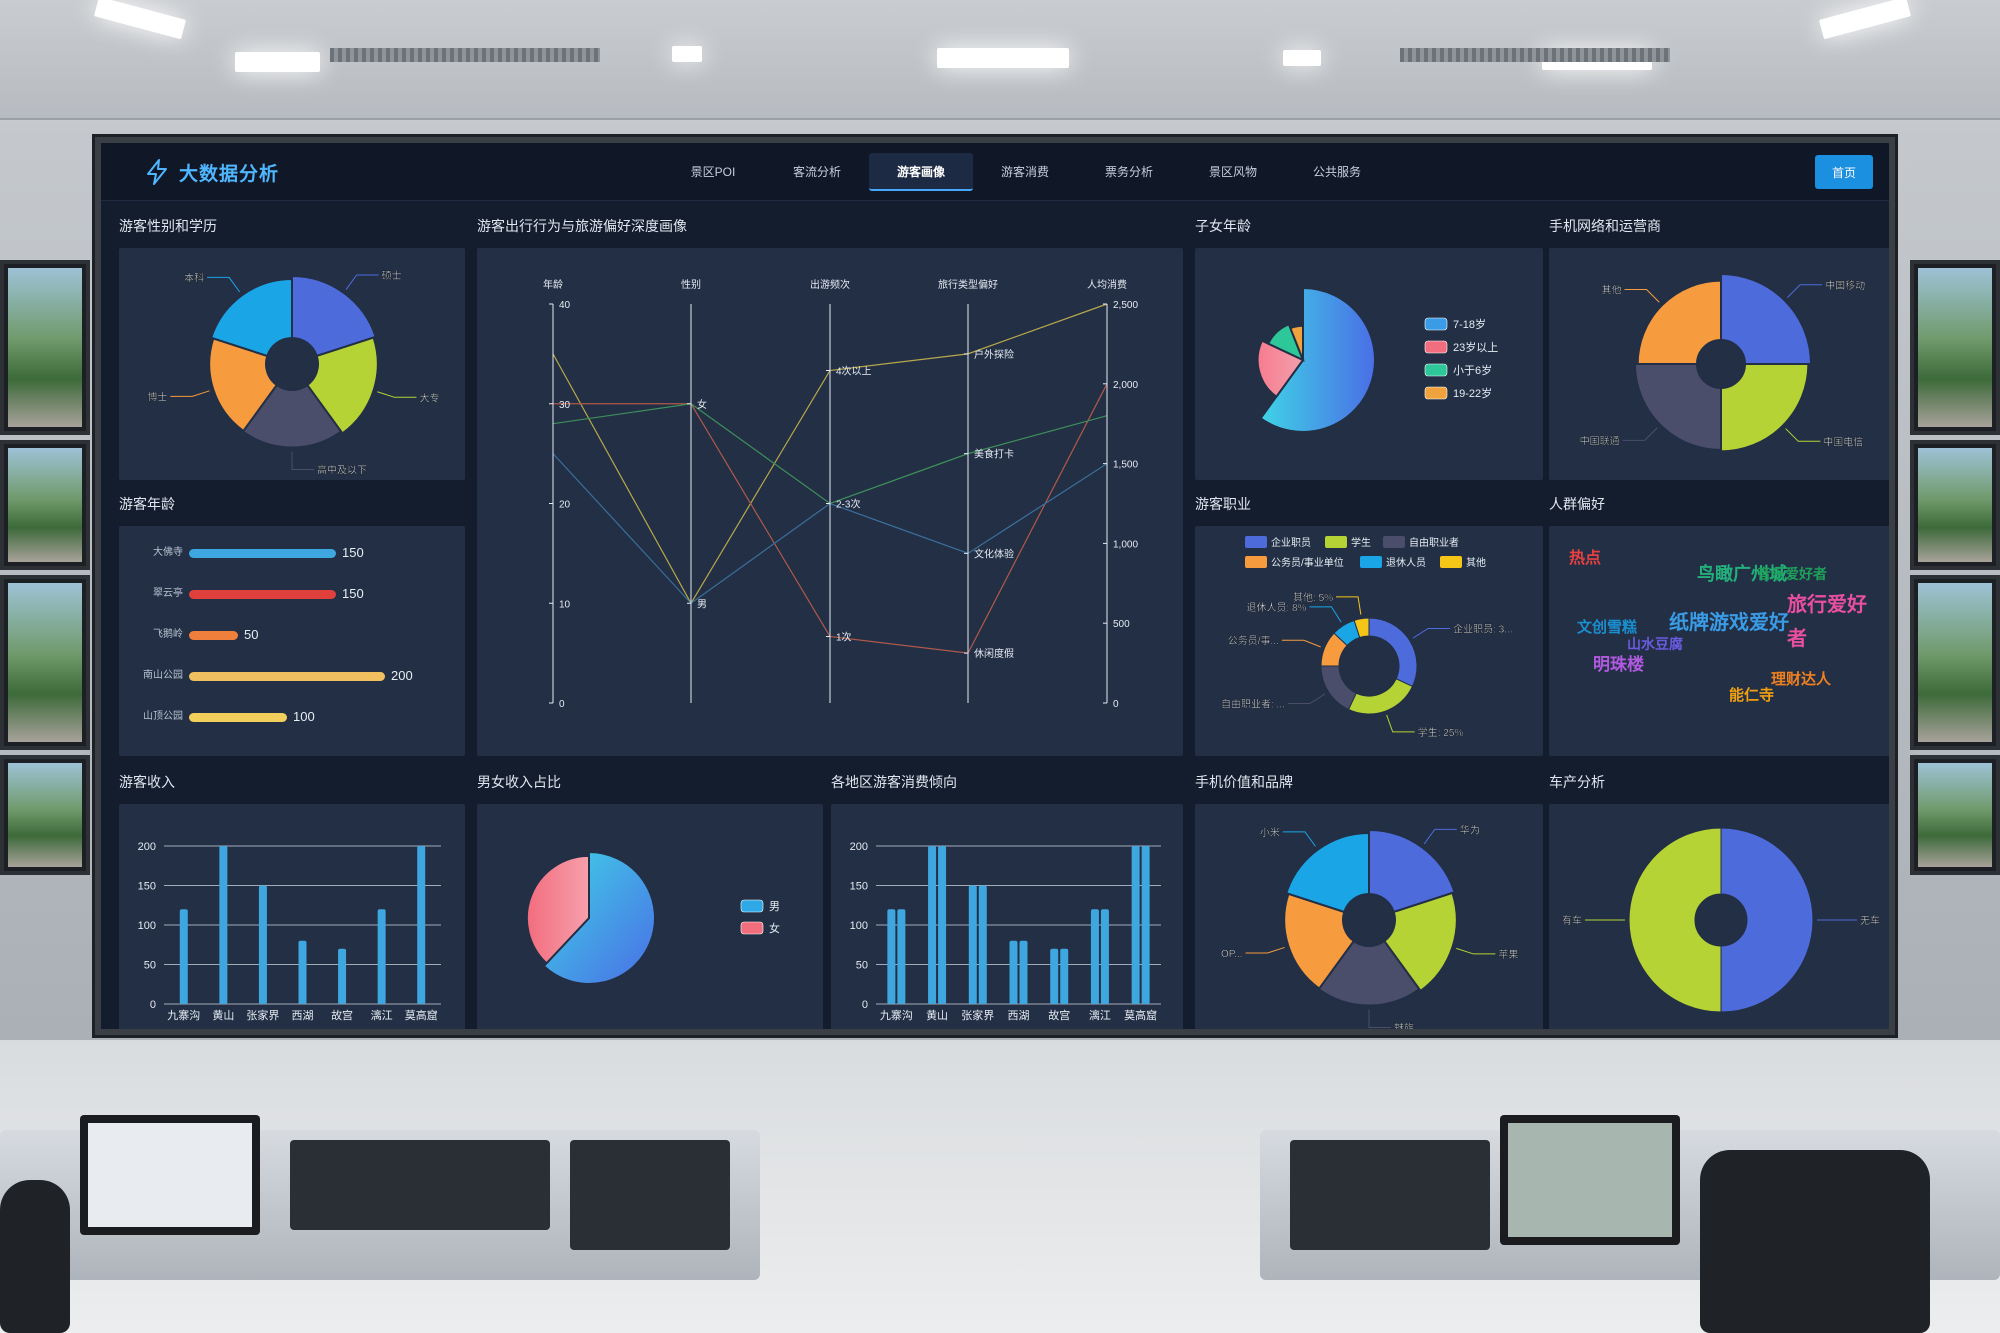  I want to click on word-cloud-word: 明珠楼, so click(1618, 664).